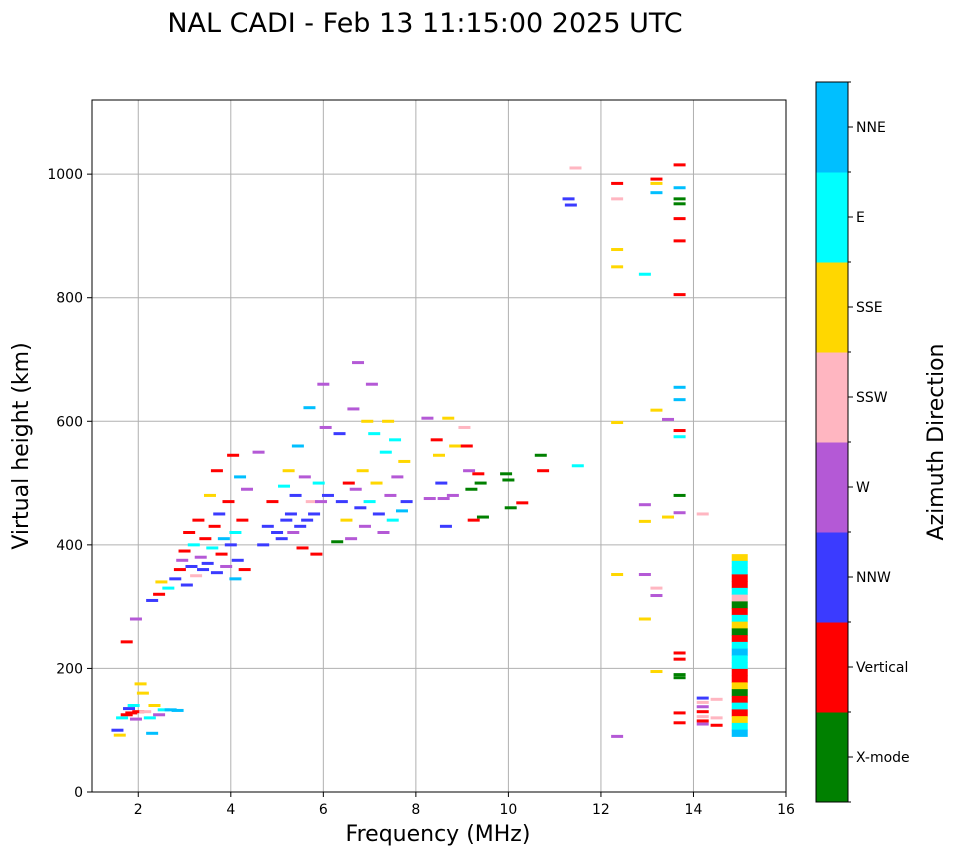 Image resolution: width=958 pixels, height=857 pixels. Describe the element at coordinates (69, 484) in the screenshot. I see `y-axis: 0 200 400 600 800 1000` at that location.